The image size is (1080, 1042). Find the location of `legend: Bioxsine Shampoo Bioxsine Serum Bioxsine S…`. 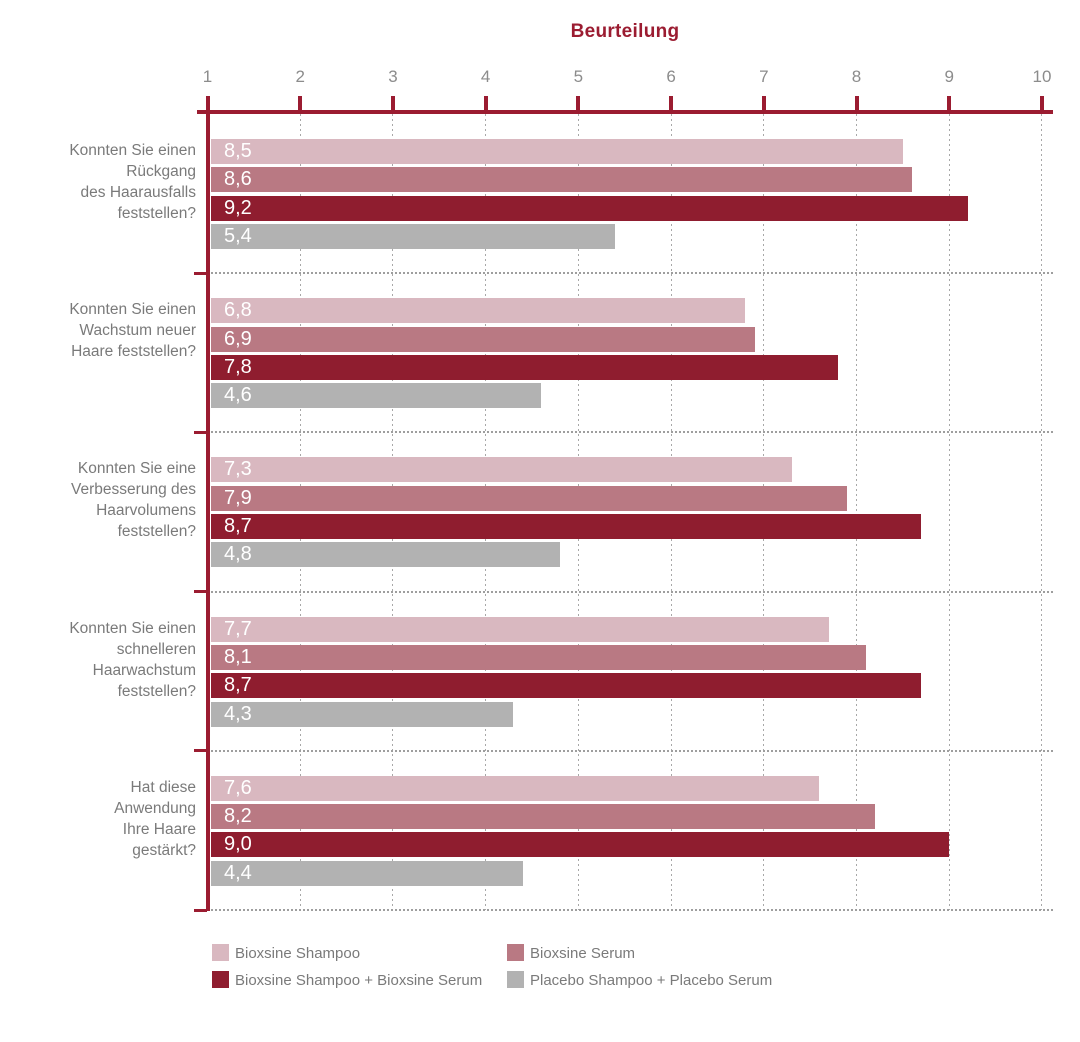

legend: Bioxsine Shampoo Bioxsine Serum Bioxsine S… is located at coordinates (540, 970).